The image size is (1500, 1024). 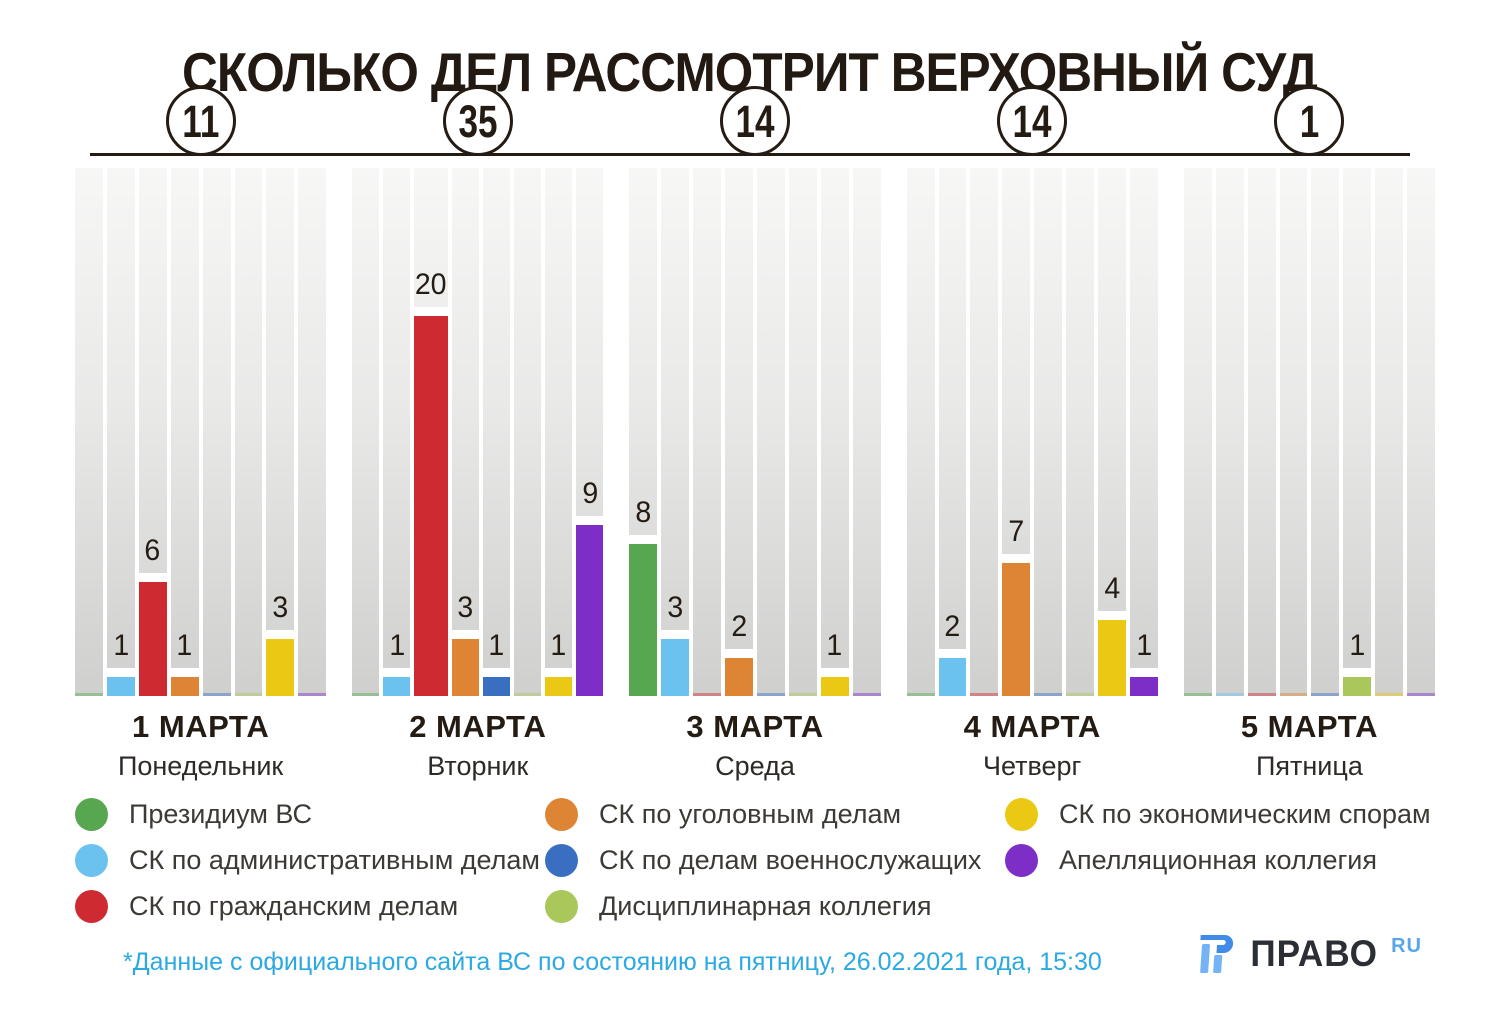 What do you see at coordinates (1143, 432) in the screenshot?
I see `bar-column-appeal: 1` at bounding box center [1143, 432].